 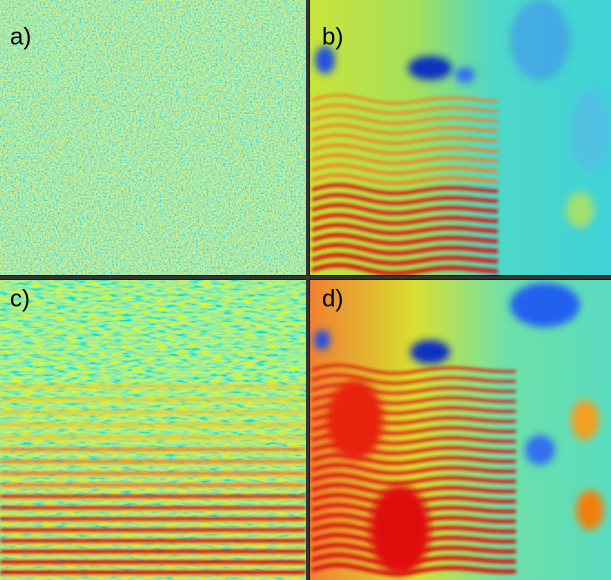 What do you see at coordinates (332, 298) in the screenshot?
I see `panel-label: d)` at bounding box center [332, 298].